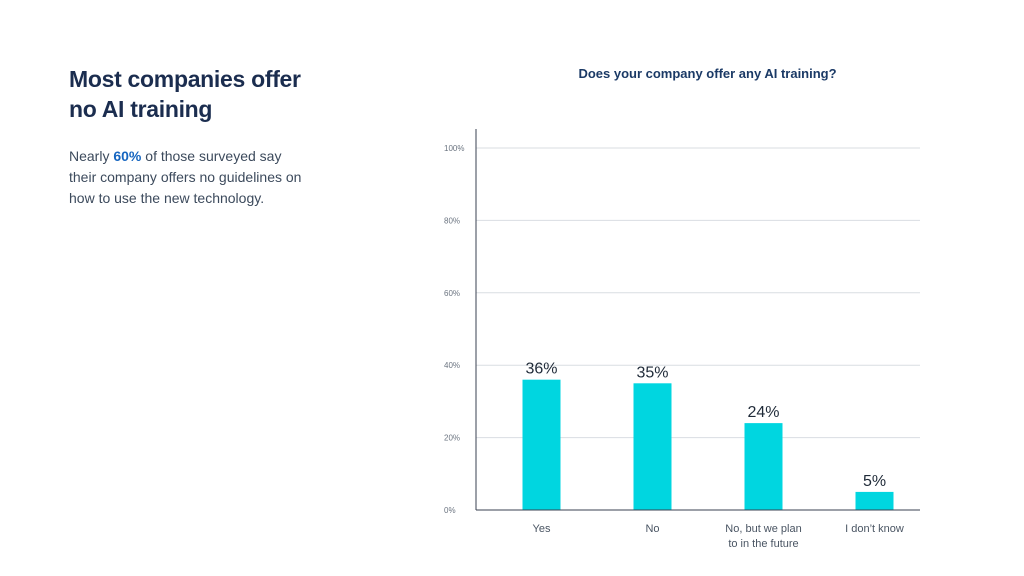  I want to click on x-category-label: I don’t know, so click(874, 529).